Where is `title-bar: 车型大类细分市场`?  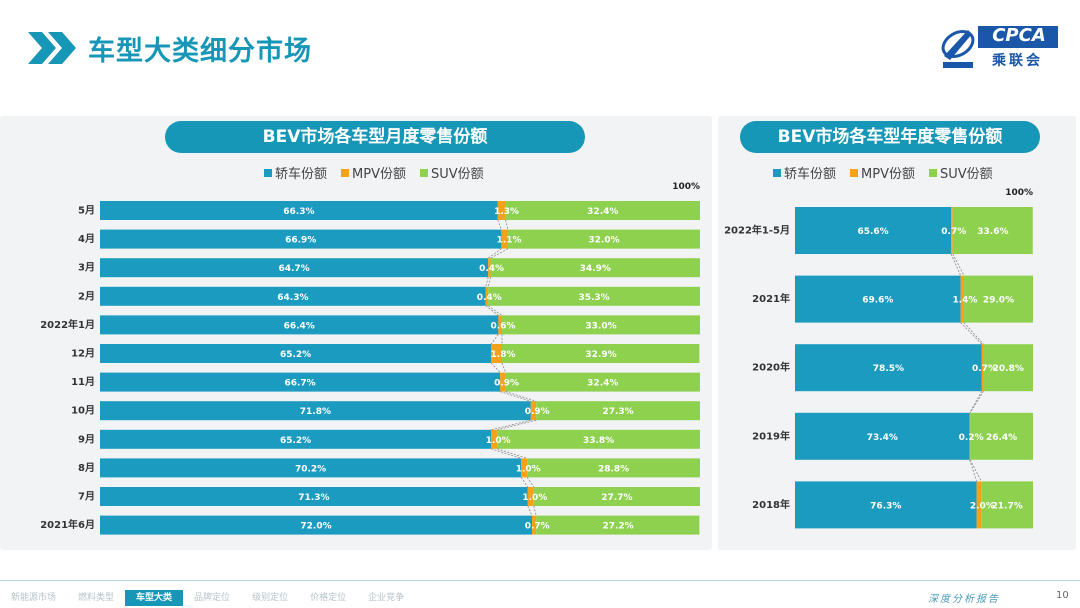
title-bar: 车型大类细分市场 is located at coordinates (169, 48).